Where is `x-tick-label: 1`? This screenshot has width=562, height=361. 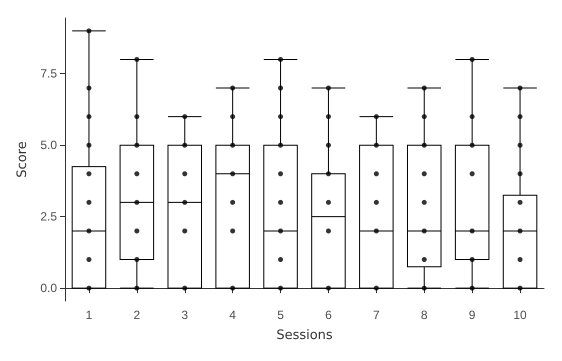 x-tick-label: 1 is located at coordinates (89, 315).